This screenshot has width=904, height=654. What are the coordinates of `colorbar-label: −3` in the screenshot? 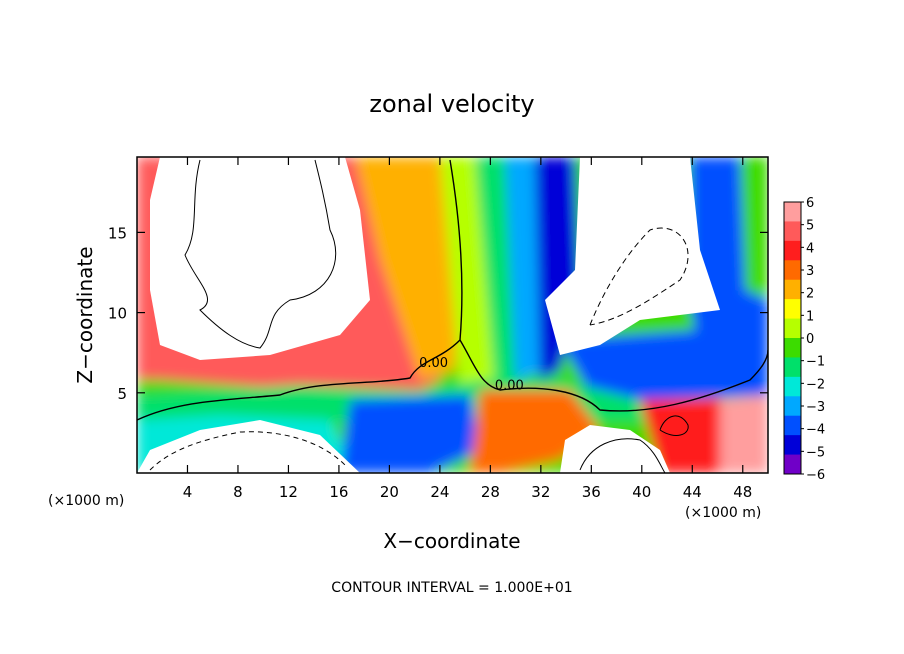 It's located at (815, 407).